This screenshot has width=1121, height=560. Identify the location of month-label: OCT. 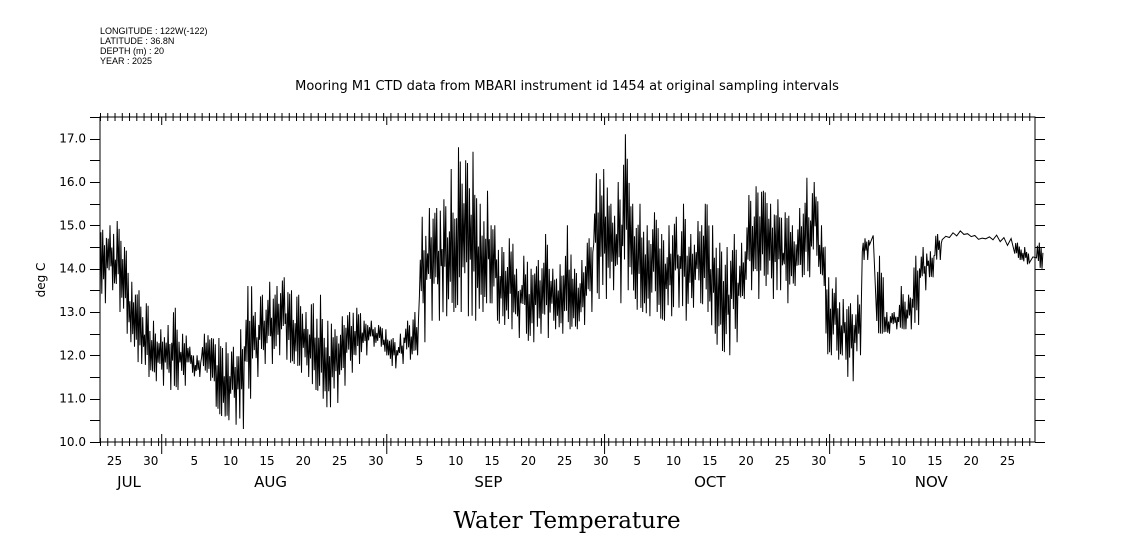
(710, 482).